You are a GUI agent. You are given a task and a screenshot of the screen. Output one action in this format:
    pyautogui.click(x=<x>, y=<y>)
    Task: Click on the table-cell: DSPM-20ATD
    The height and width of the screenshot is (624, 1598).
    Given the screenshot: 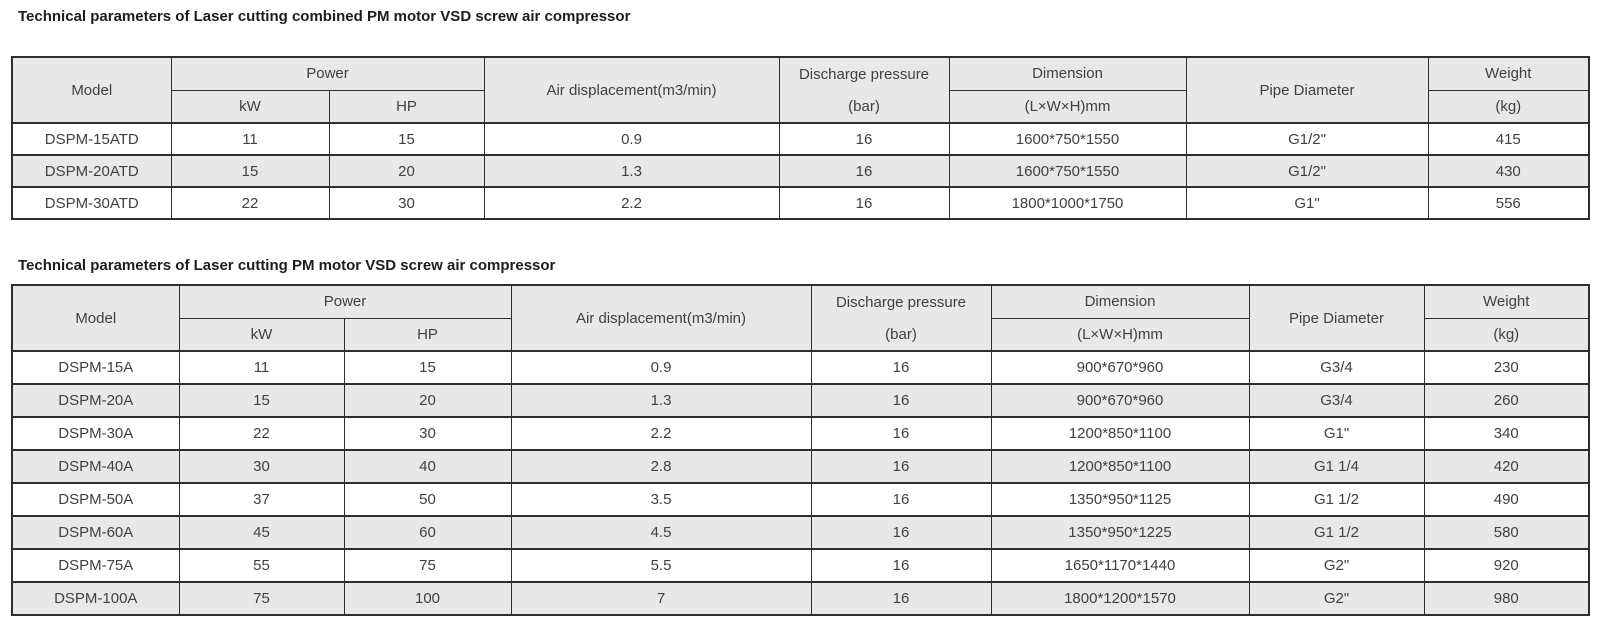 What is the action you would take?
    pyautogui.click(x=91, y=171)
    